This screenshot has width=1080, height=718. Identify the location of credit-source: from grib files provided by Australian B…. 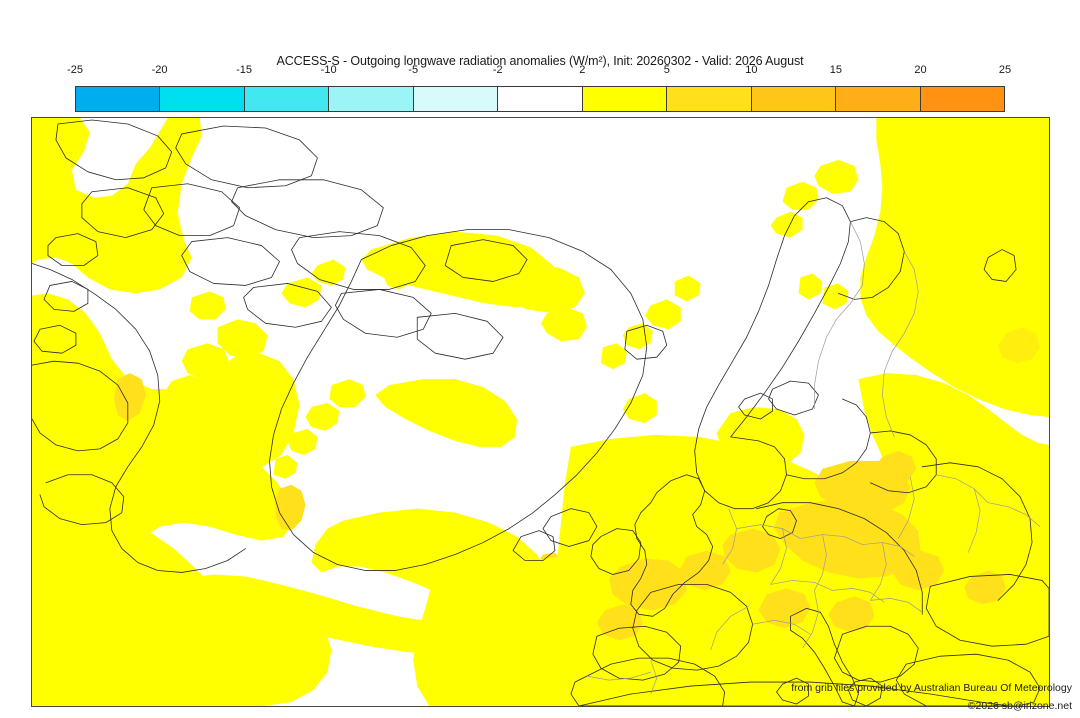
(931, 688).